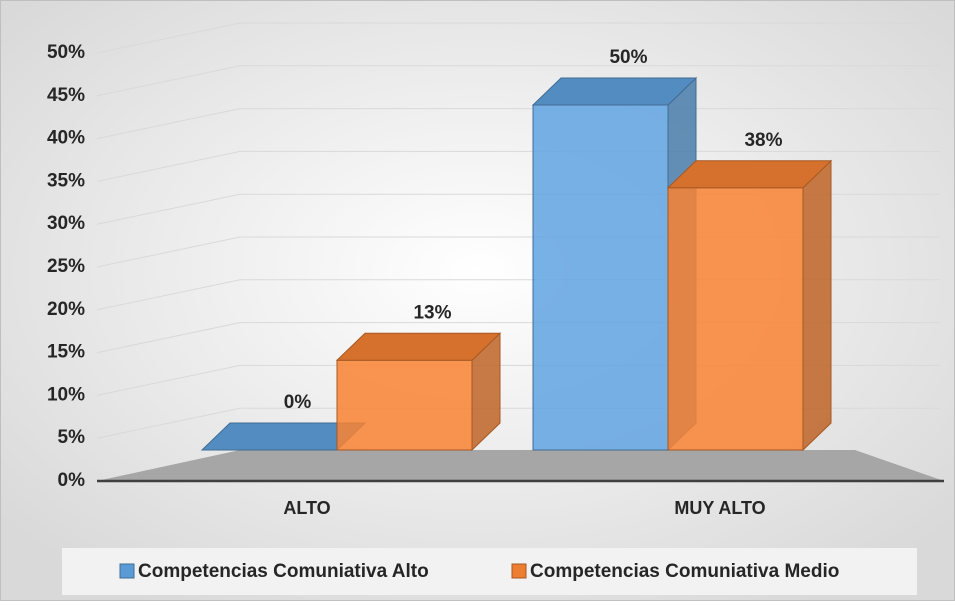 This screenshot has width=955, height=606. What do you see at coordinates (432, 312) in the screenshot?
I see `data-label: 13%` at bounding box center [432, 312].